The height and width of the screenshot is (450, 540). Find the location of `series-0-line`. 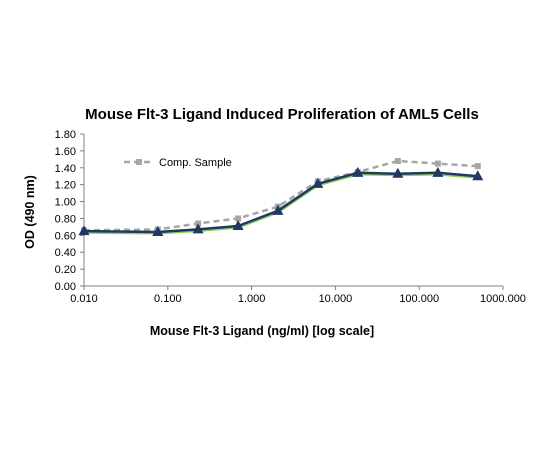

series-0-line is located at coordinates (280, 195).